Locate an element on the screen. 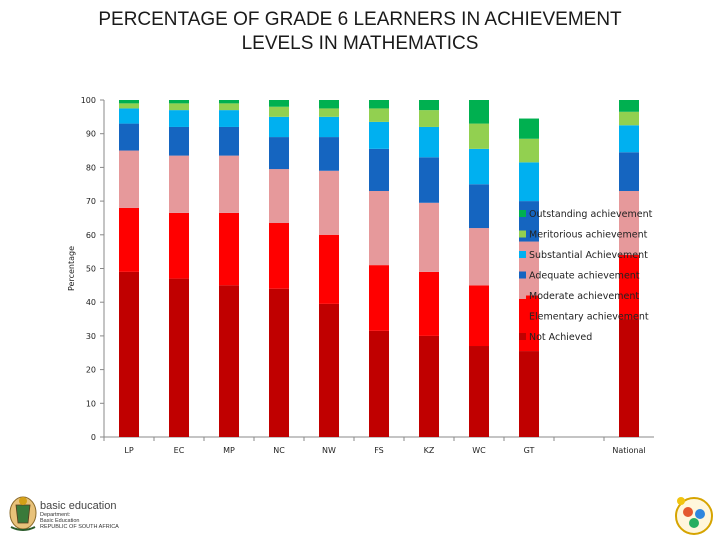 The width and height of the screenshot is (720, 540). x-tick-label: LP is located at coordinates (128, 450).